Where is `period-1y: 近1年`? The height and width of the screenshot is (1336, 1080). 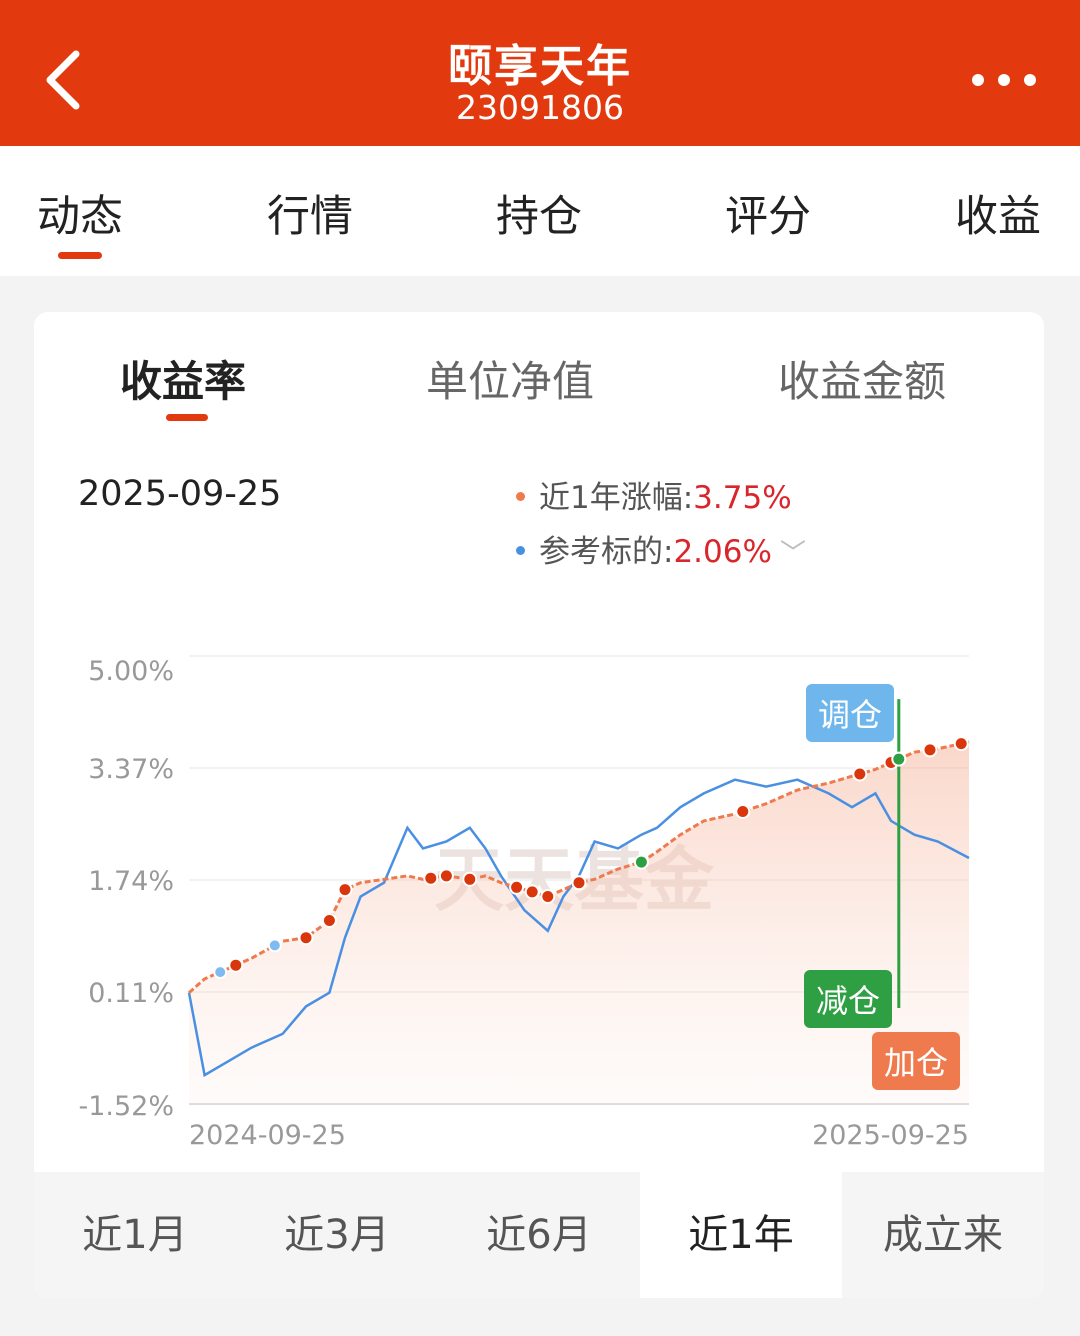
period-1y: 近1年 is located at coordinates (741, 1235).